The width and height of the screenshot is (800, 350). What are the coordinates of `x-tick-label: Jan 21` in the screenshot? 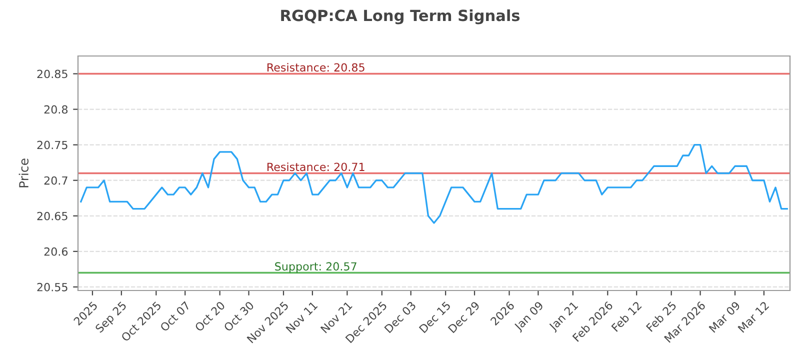 It's located at (564, 317).